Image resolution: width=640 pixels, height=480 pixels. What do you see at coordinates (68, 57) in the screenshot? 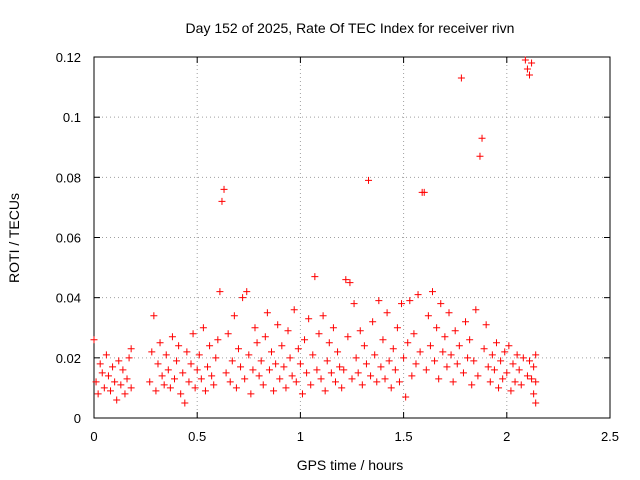
I see `y-tick-label: 0.12` at bounding box center [68, 57].